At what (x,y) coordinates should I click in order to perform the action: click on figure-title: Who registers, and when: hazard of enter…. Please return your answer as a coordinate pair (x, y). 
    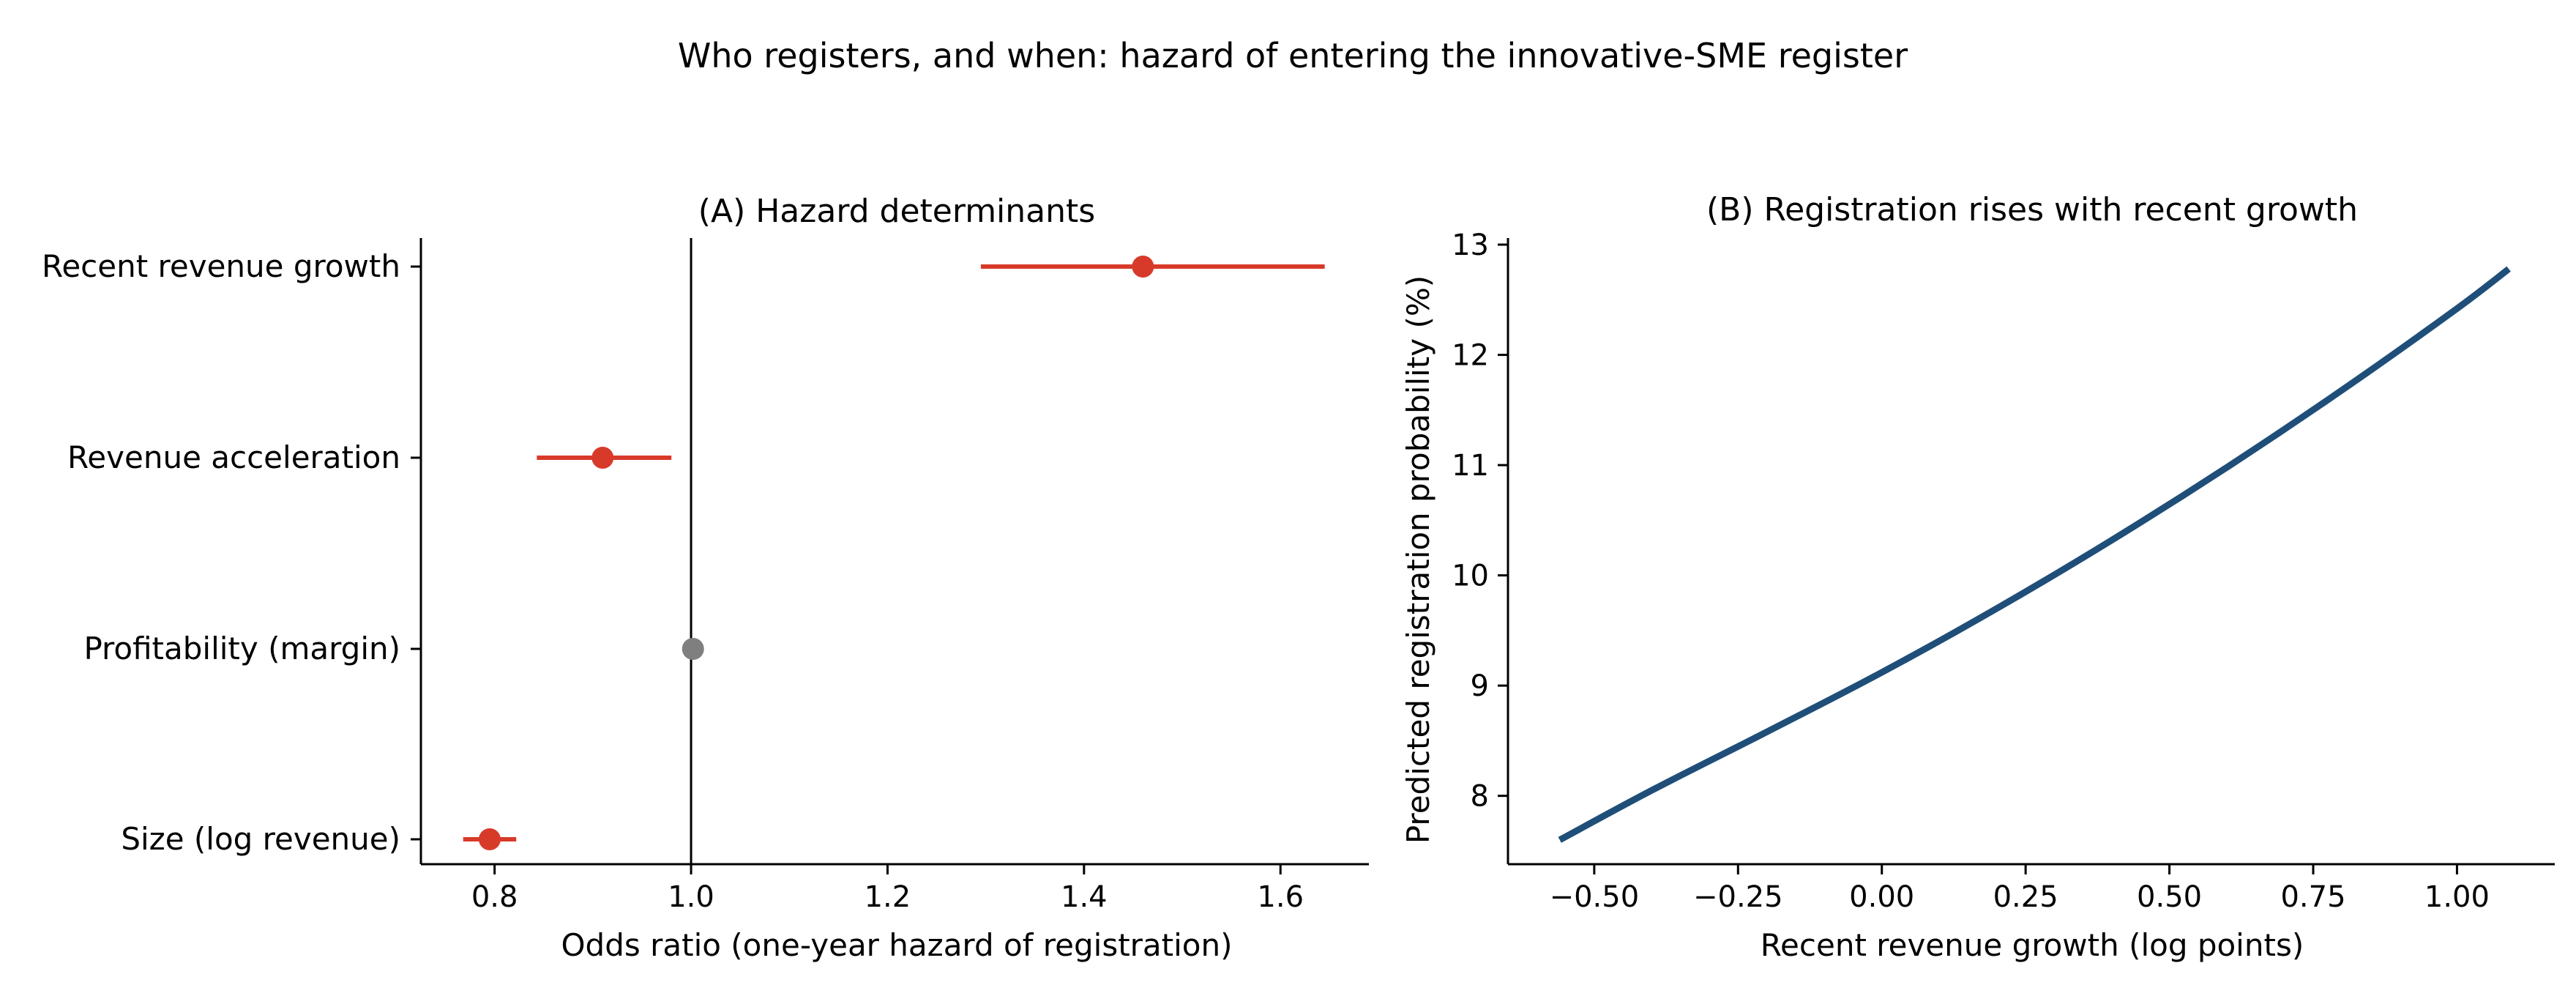
    Looking at the image, I should click on (1293, 55).